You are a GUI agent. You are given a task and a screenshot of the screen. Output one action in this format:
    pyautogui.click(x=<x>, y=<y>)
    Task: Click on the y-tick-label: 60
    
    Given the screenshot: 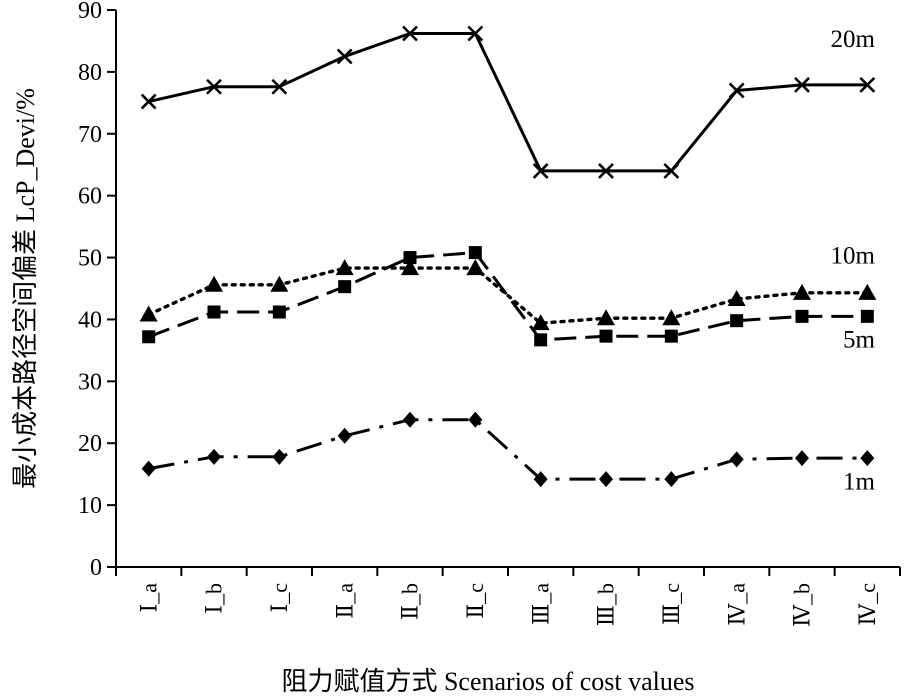 What is the action you would take?
    pyautogui.click(x=90, y=197)
    